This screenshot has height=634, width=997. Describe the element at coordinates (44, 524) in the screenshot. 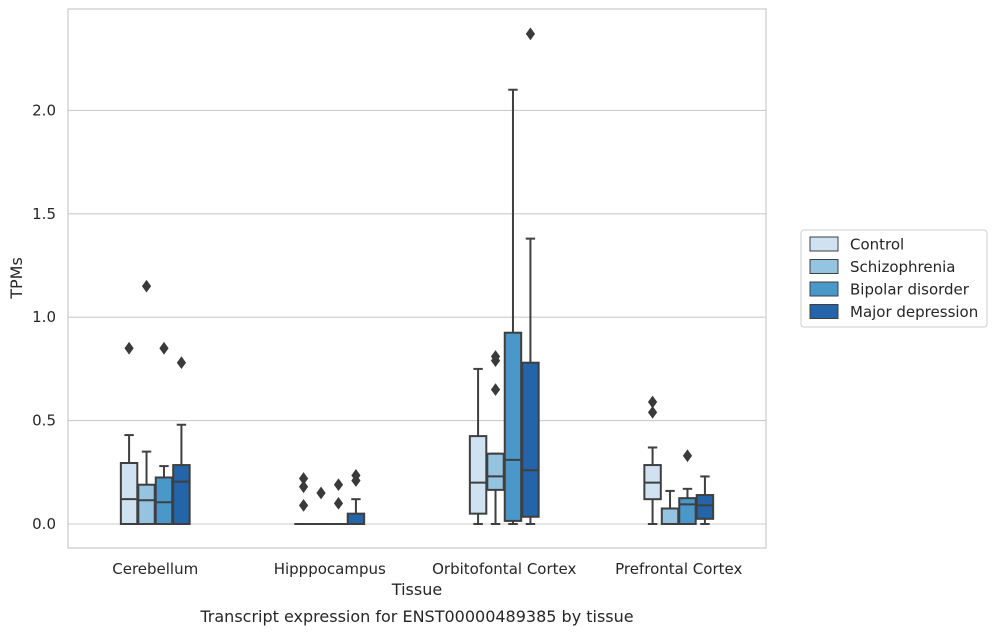

I see `y-tick-label: 0.0` at that location.